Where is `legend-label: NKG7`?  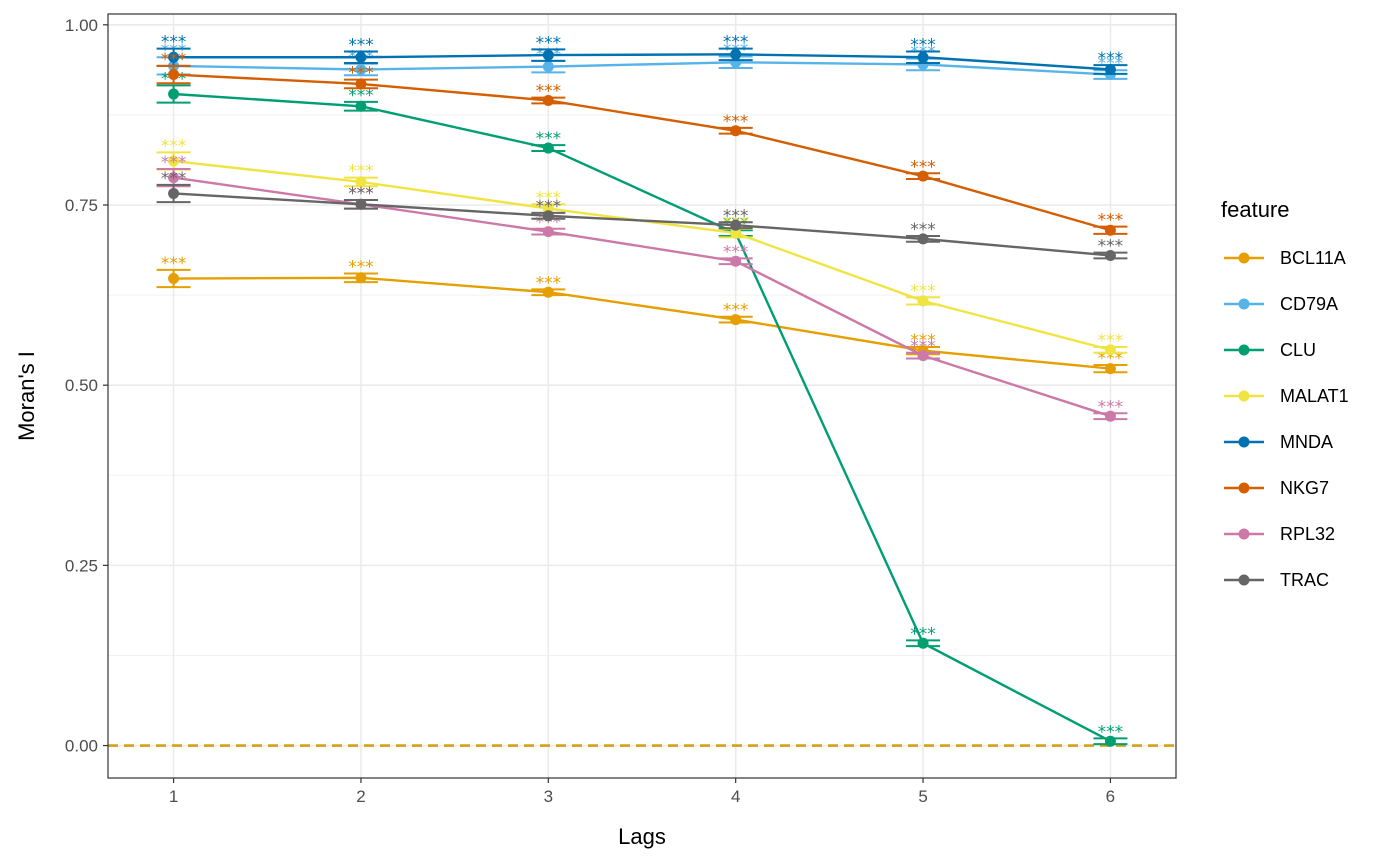
legend-label: NKG7 is located at coordinates (1304, 488).